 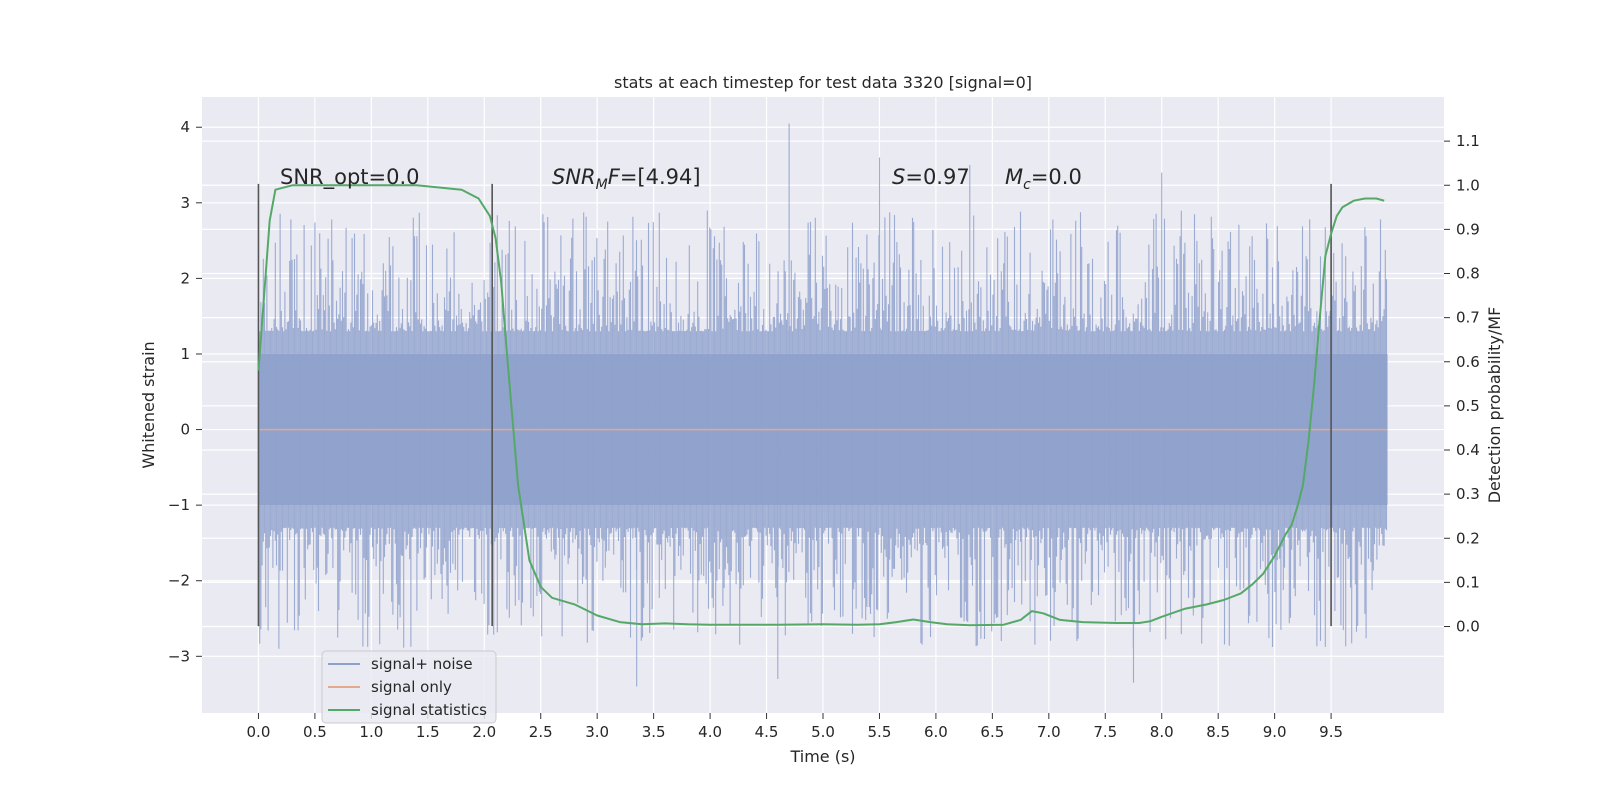 I want to click on legend-label-signal-only: signal only, so click(x=411, y=687).